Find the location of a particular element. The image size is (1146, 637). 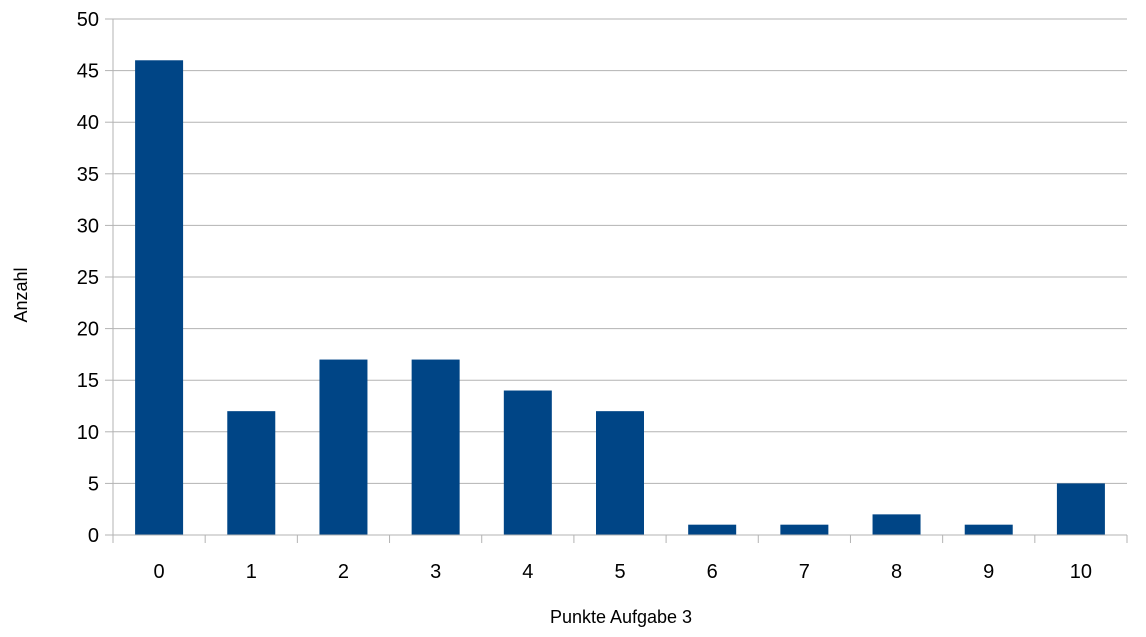

y-tick-label: 5 is located at coordinates (93, 484).